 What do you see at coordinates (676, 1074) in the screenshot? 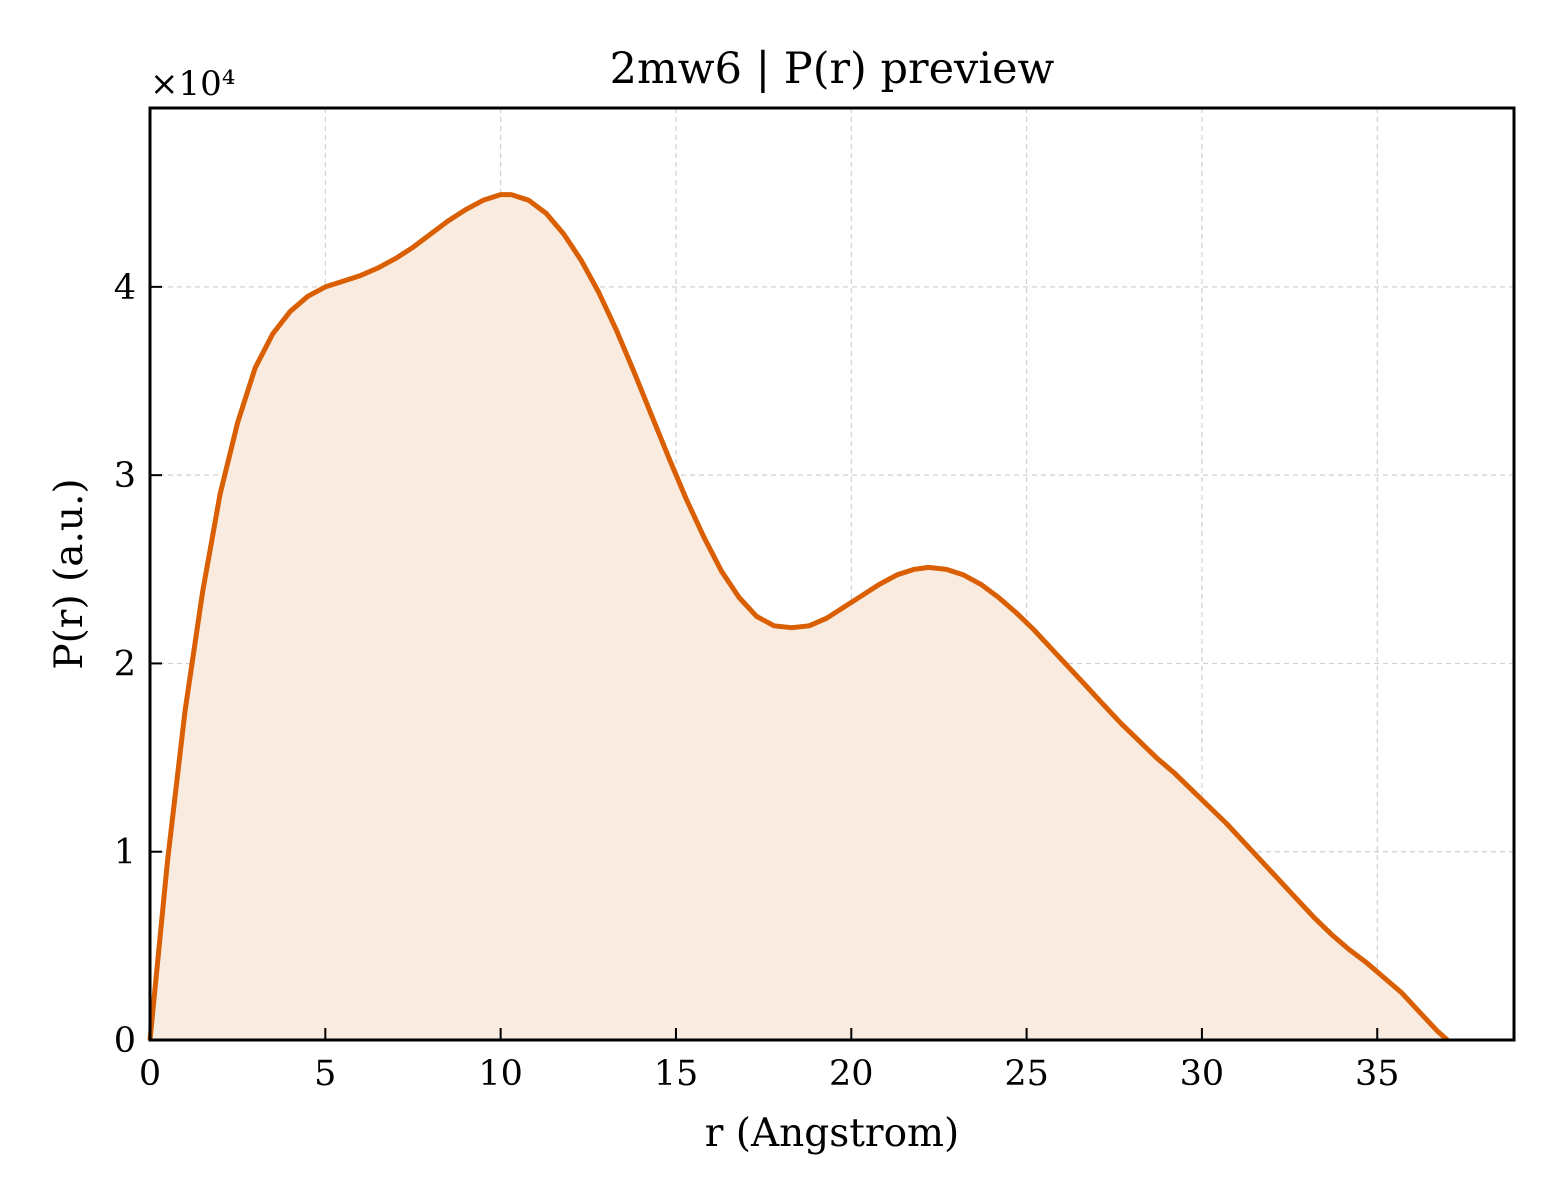
I see `x-tick-label: 15` at bounding box center [676, 1074].